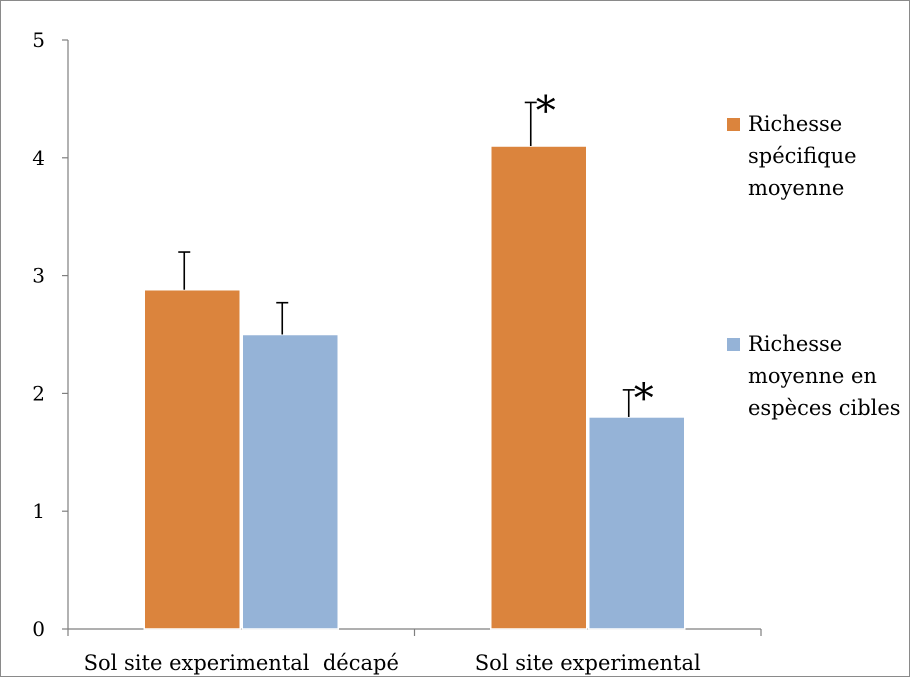  Describe the element at coordinates (802, 156) in the screenshot. I see `legend-label: spécifique` at that location.